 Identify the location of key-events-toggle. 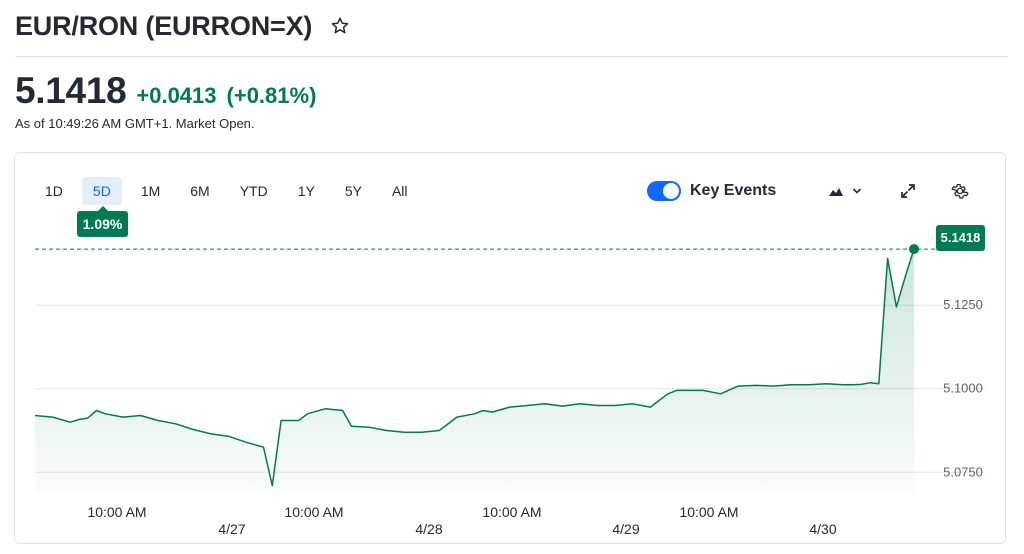
(664, 191).